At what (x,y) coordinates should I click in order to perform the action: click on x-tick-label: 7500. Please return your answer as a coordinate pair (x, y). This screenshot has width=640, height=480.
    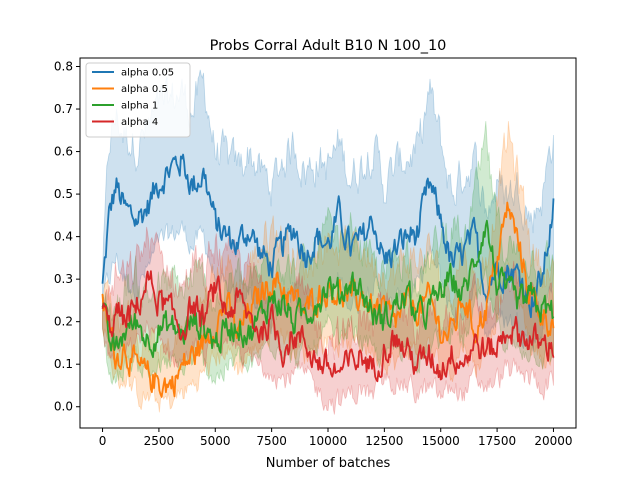
    Looking at the image, I should click on (271, 441).